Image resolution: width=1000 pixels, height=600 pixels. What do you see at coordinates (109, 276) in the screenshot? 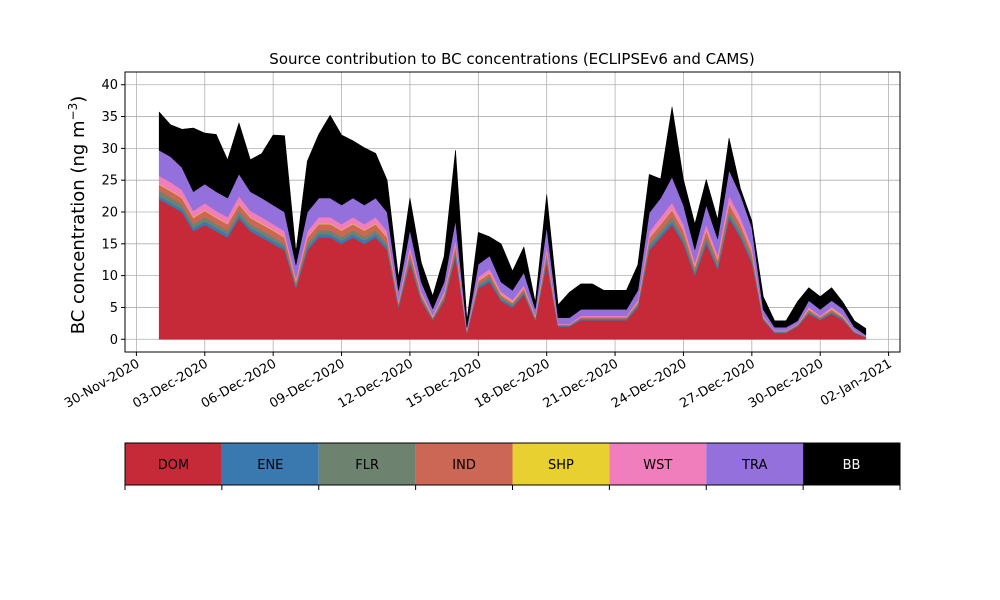
I see `y-tick-label: 10` at bounding box center [109, 276].